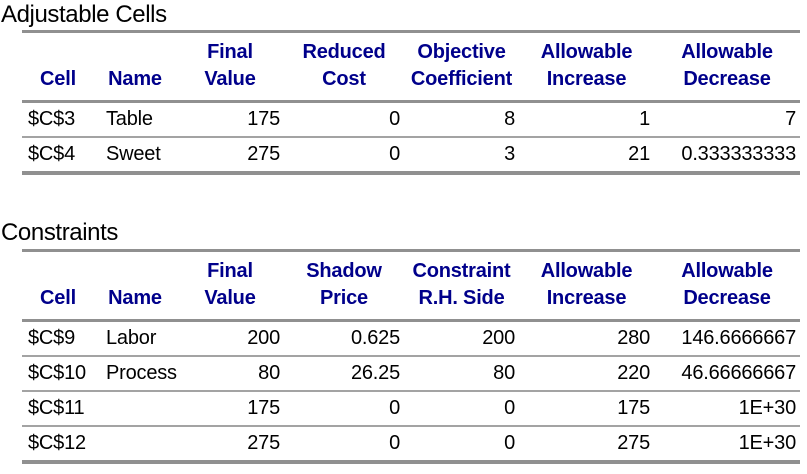  I want to click on cell-ref: $C$3, so click(58, 119).